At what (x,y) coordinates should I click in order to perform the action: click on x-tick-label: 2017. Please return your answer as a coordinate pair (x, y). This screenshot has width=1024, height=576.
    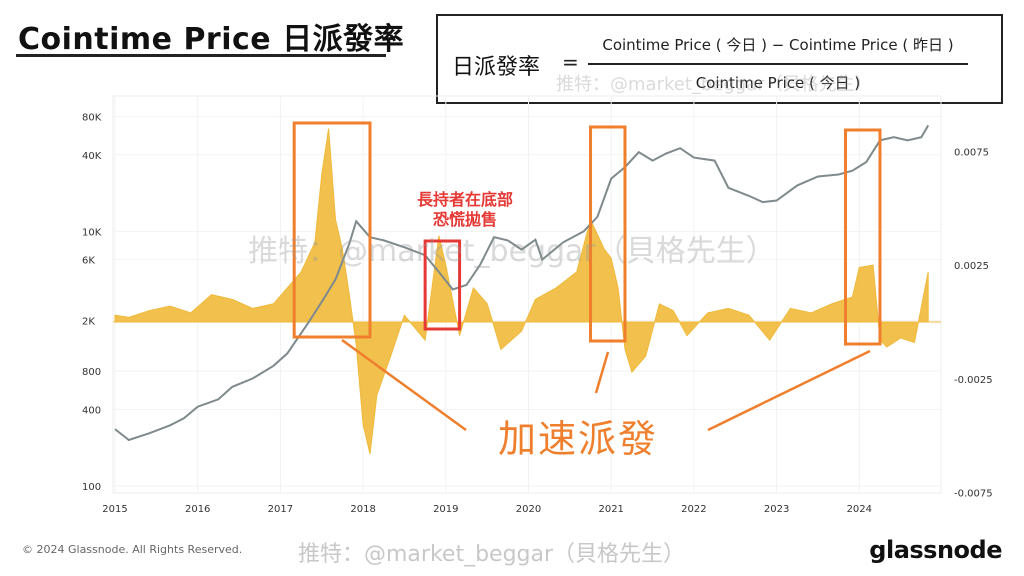
    Looking at the image, I should click on (280, 509).